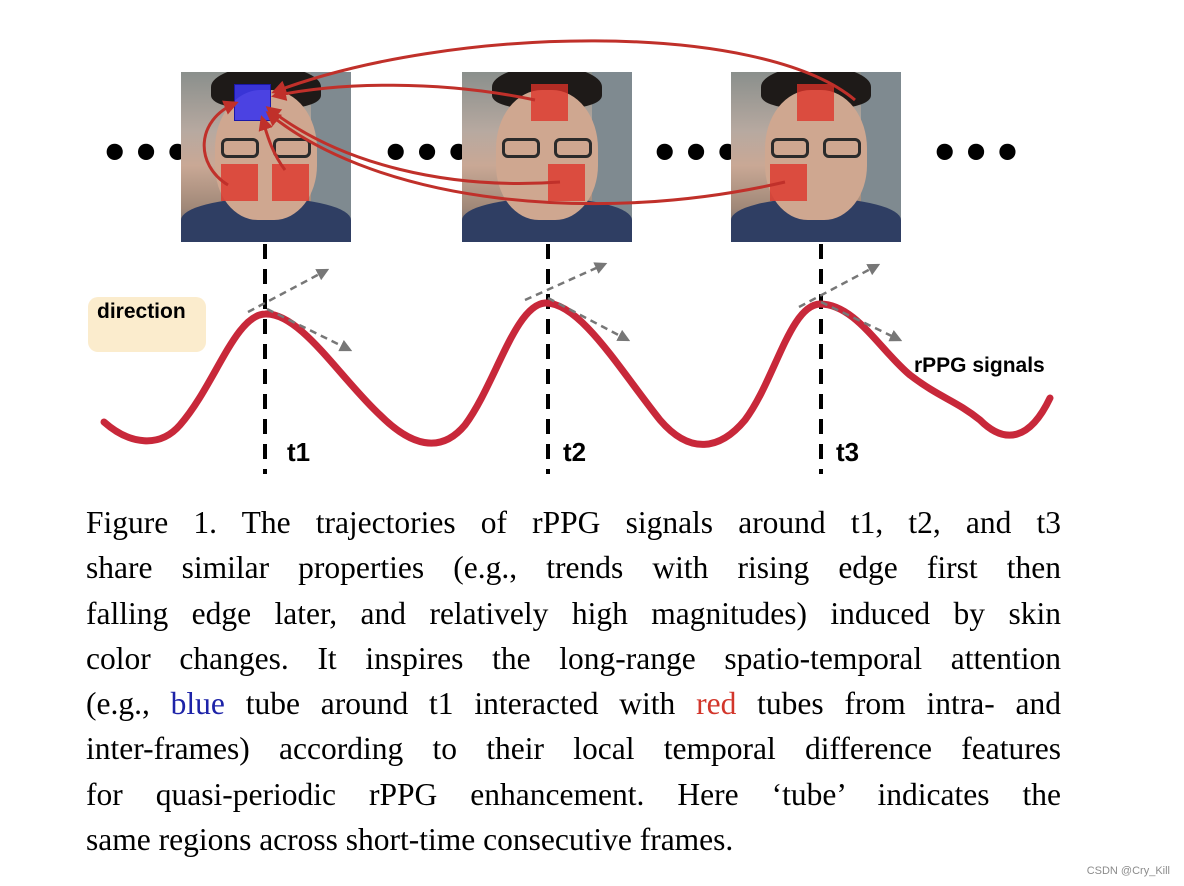 This screenshot has width=1184, height=886. I want to click on arrow-right-cheek, so click(272, 143).